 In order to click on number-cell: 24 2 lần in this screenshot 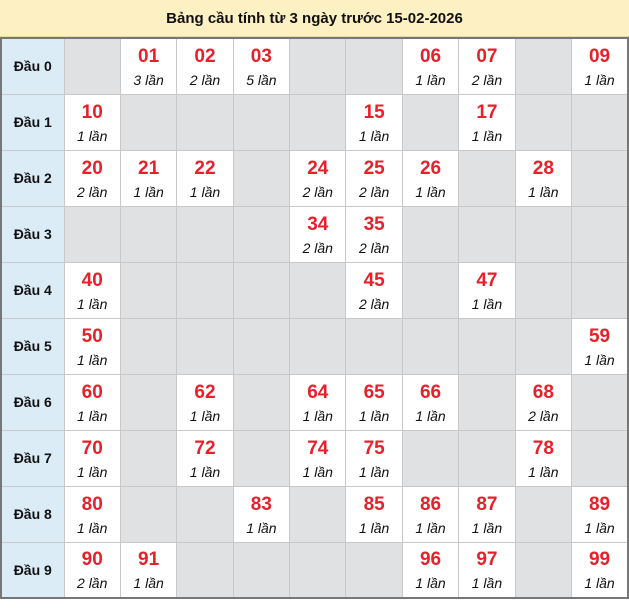, I will do `click(318, 178)`.